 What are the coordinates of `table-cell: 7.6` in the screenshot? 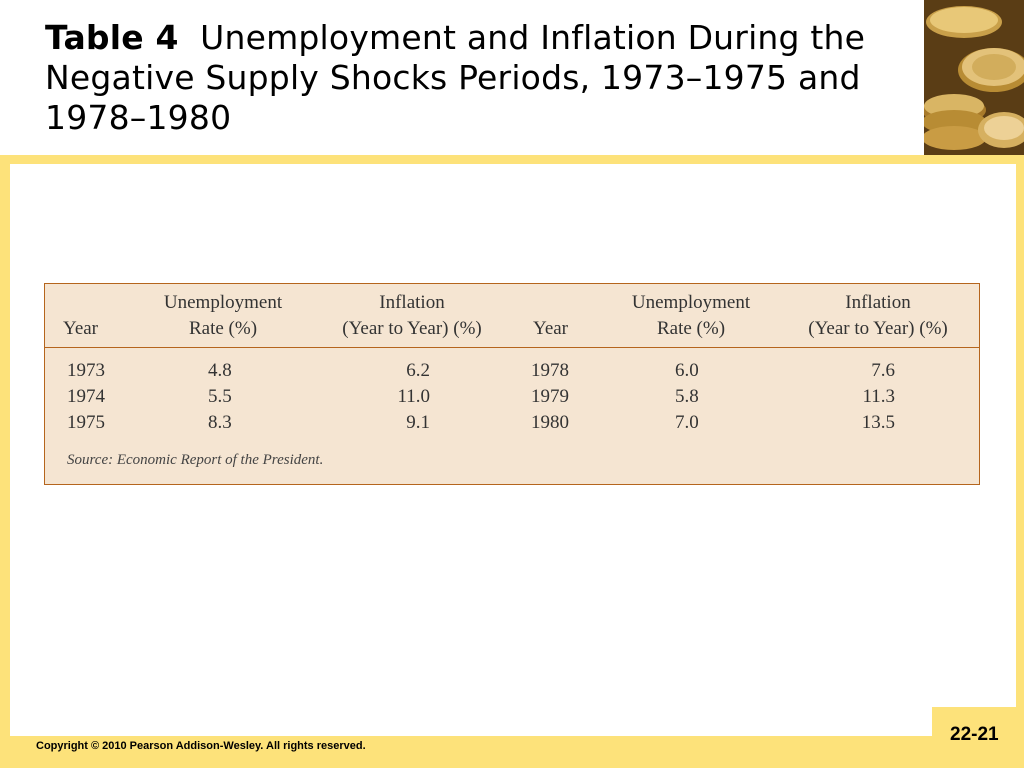 It's located at (883, 370).